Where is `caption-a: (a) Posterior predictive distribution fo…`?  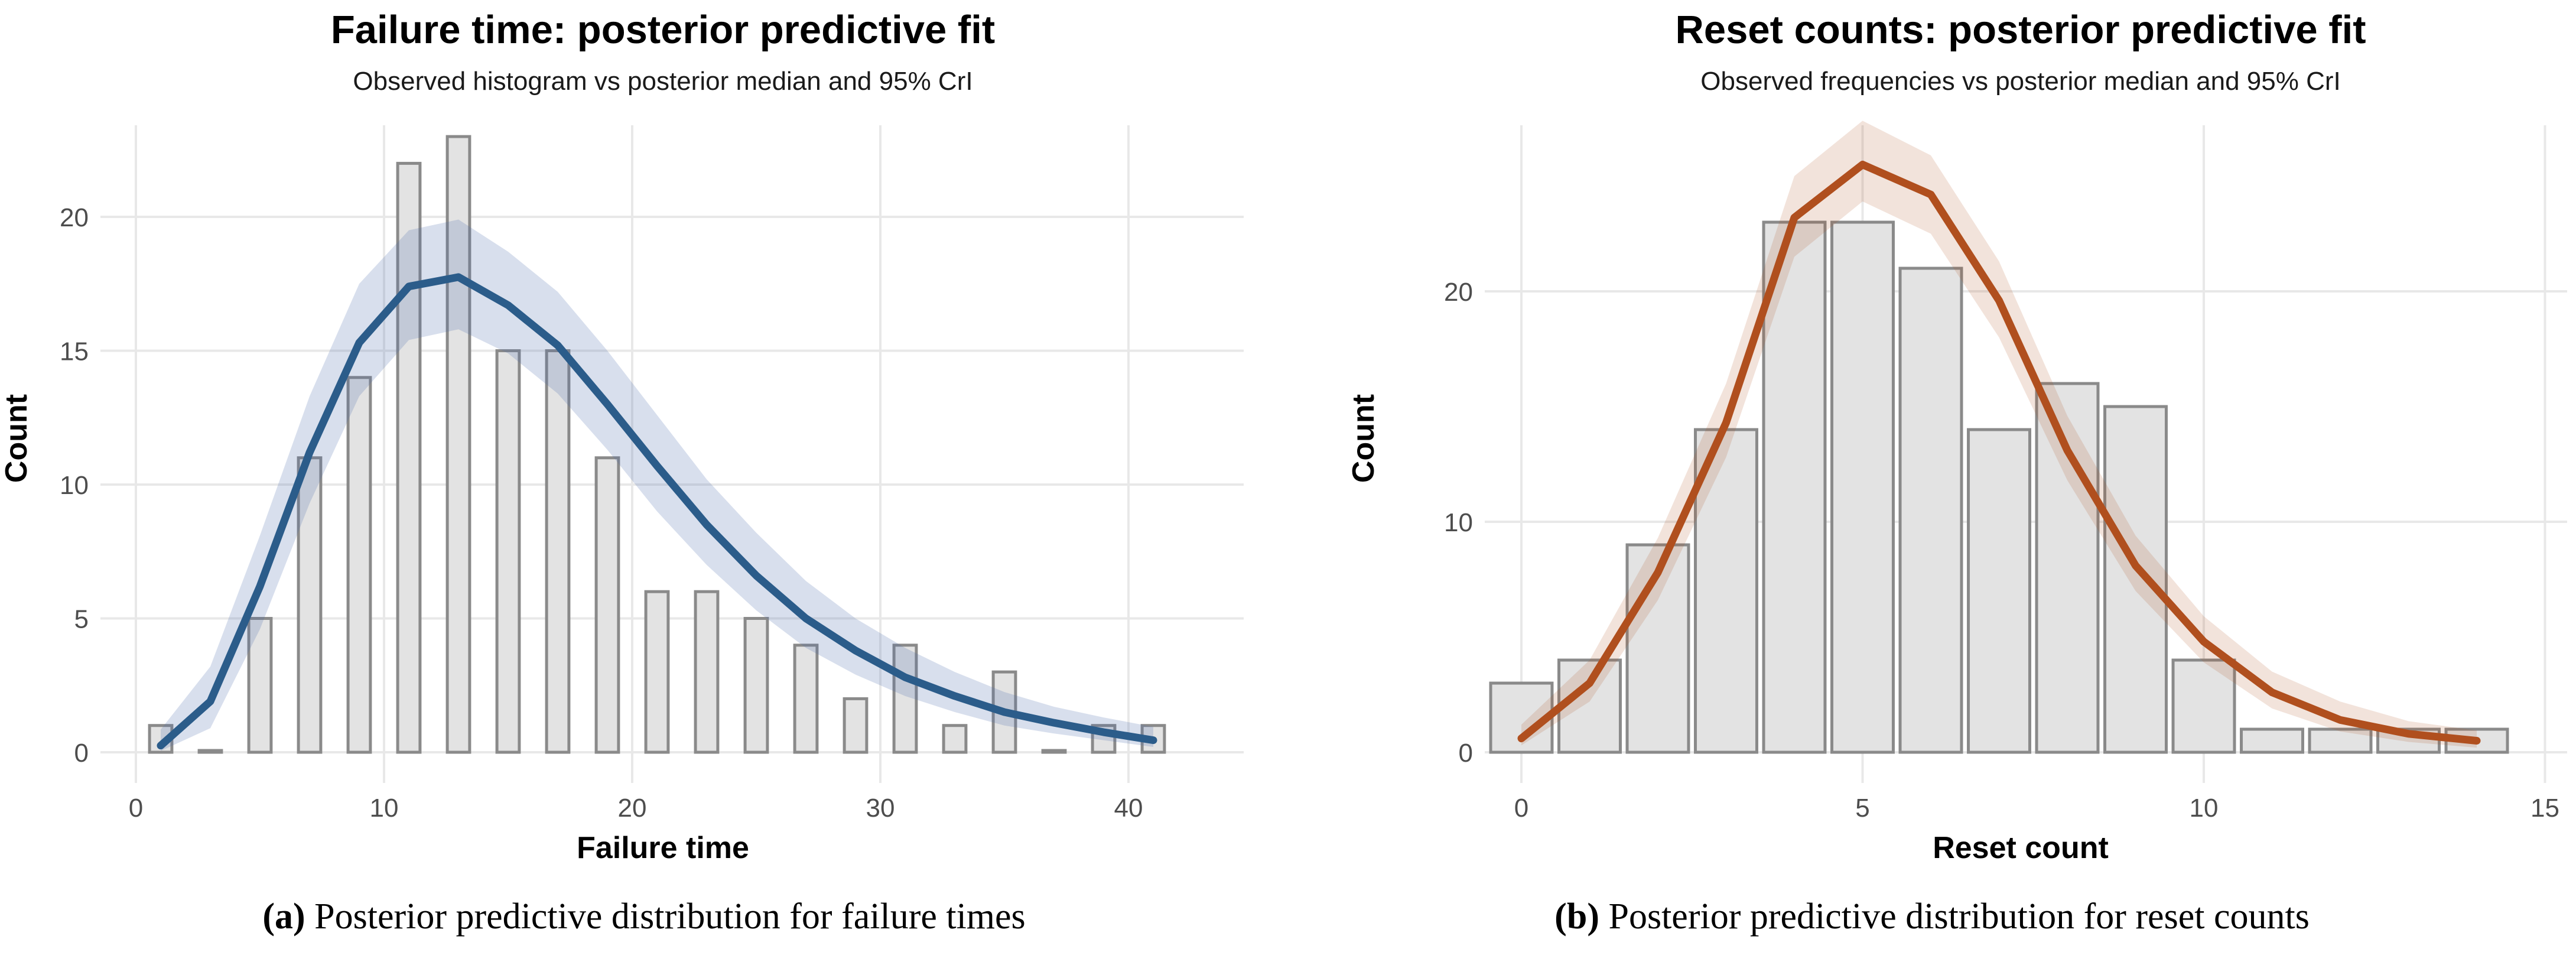
caption-a: (a) Posterior predictive distribution fo… is located at coordinates (644, 927).